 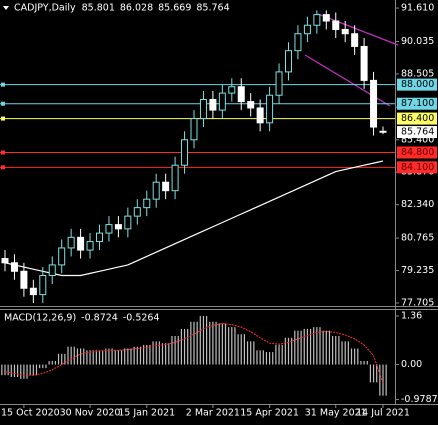 I want to click on x-tick-label: 31 May 2021, so click(x=336, y=413).